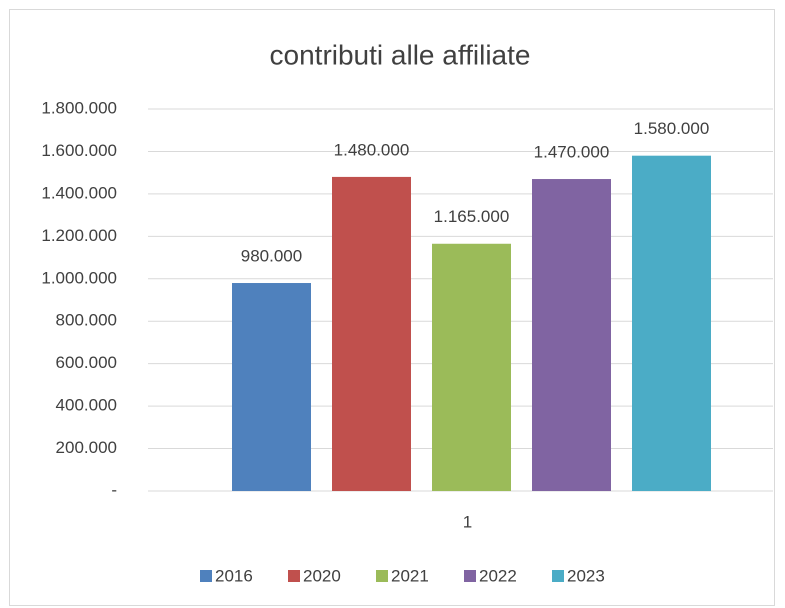  What do you see at coordinates (79, 192) in the screenshot?
I see `y-tick-label: 1.400.000` at bounding box center [79, 192].